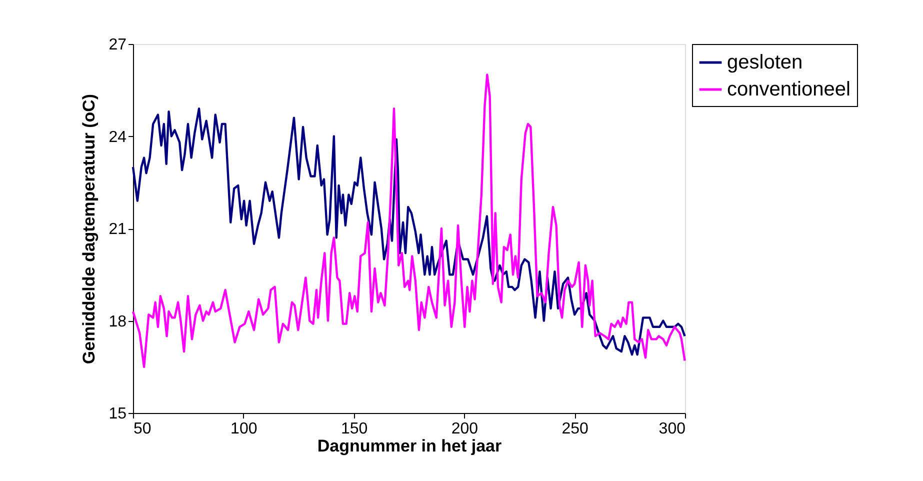 The width and height of the screenshot is (923, 481). What do you see at coordinates (143, 429) in the screenshot?
I see `x-tick-label: 50` at bounding box center [143, 429].